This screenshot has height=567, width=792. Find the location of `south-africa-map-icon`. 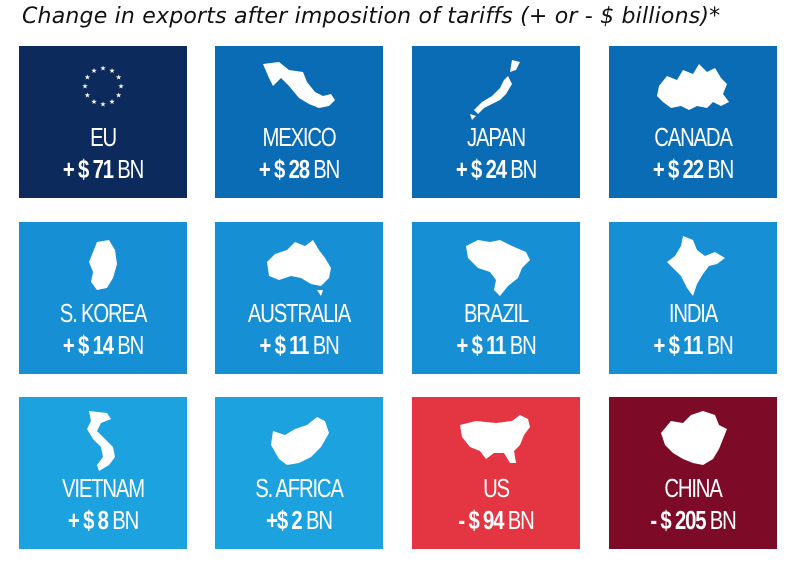

south-africa-map-icon is located at coordinates (300, 441).